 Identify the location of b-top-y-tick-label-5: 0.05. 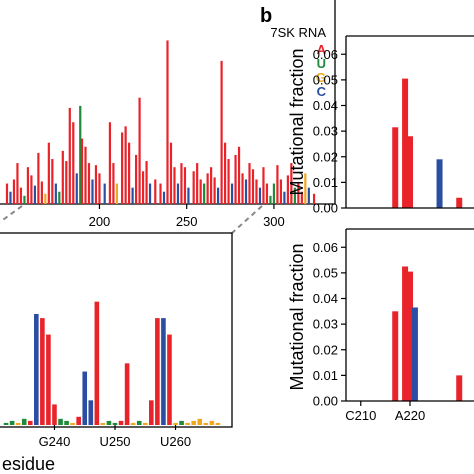
(325, 79).